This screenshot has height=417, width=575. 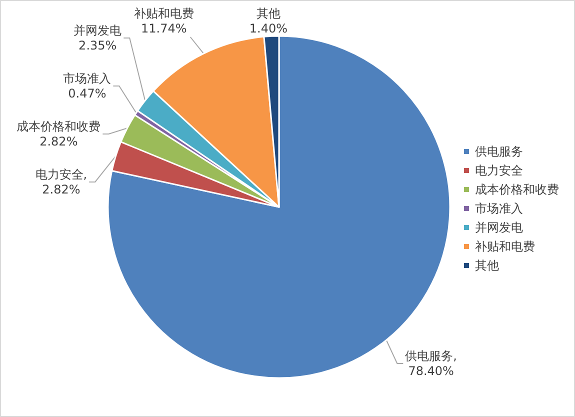 I want to click on legend-label: 并网发电, so click(x=499, y=227).